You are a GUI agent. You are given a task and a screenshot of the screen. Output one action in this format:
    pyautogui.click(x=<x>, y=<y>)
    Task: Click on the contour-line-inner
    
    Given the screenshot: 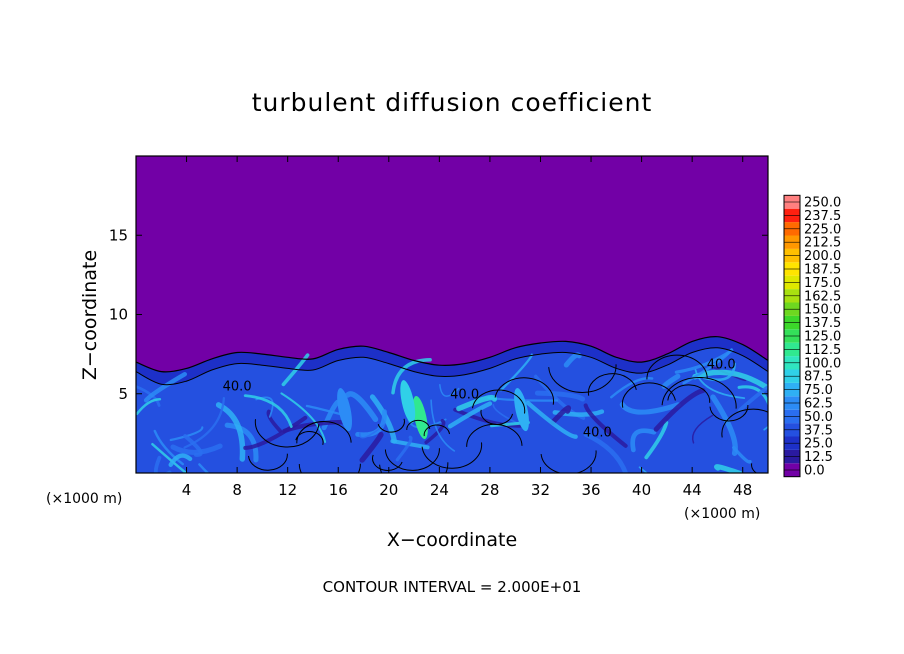 What is the action you would take?
    pyautogui.click(x=452, y=366)
    